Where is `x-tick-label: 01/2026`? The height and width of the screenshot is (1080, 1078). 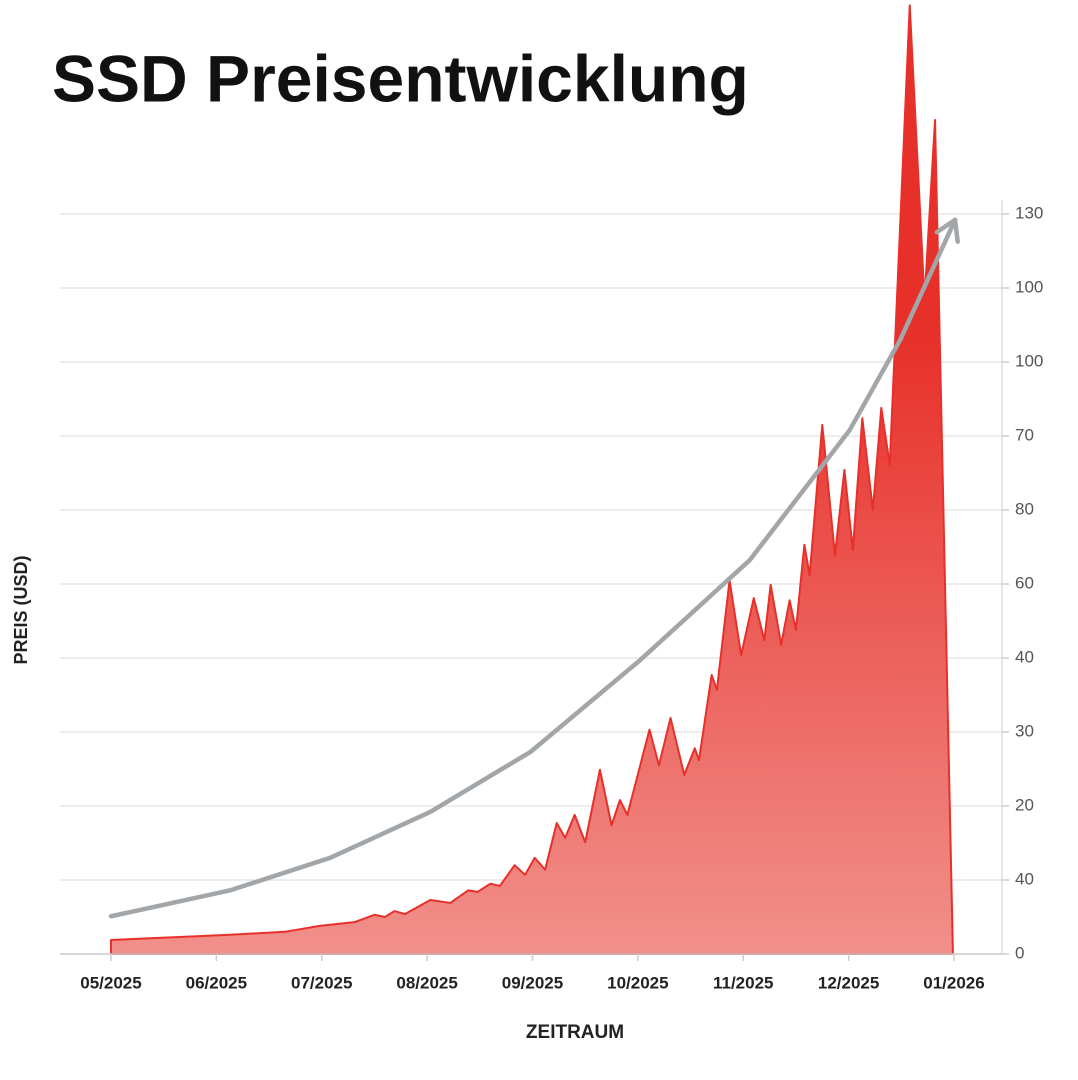
x-tick-label: 01/2026 is located at coordinates (953, 982).